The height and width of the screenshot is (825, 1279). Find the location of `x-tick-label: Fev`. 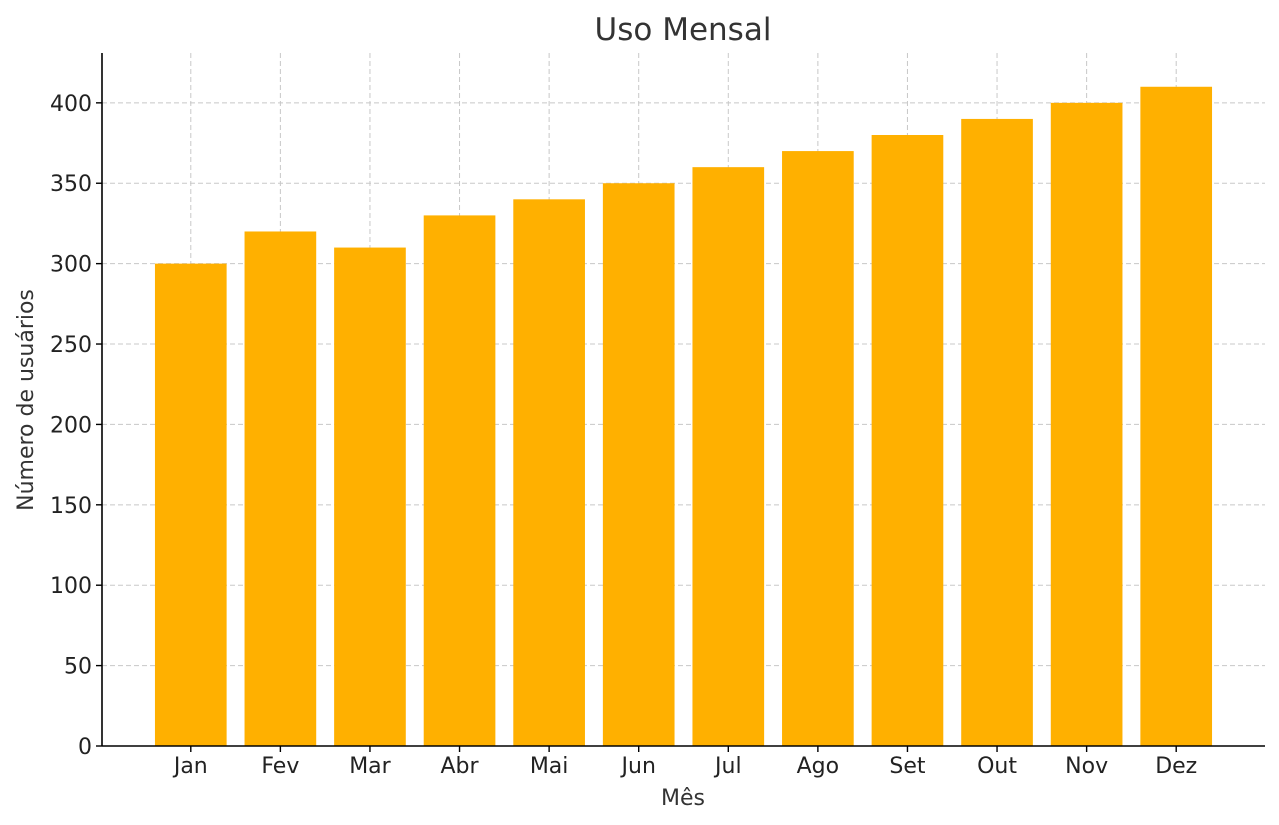

x-tick-label: Fev is located at coordinates (280, 766).